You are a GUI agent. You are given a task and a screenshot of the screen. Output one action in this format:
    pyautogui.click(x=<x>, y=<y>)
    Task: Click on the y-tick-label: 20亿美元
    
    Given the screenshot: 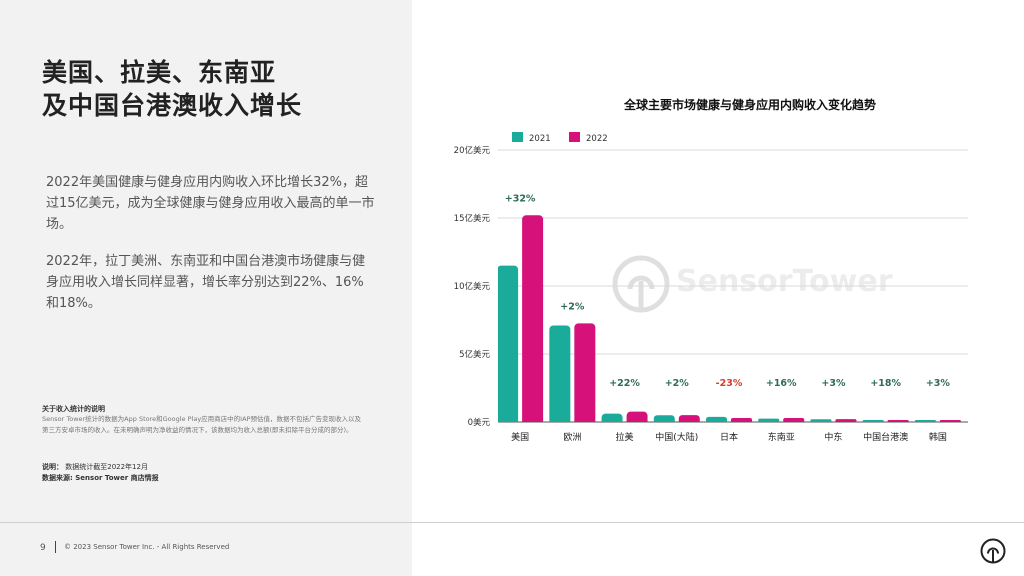 What is the action you would take?
    pyautogui.click(x=472, y=150)
    